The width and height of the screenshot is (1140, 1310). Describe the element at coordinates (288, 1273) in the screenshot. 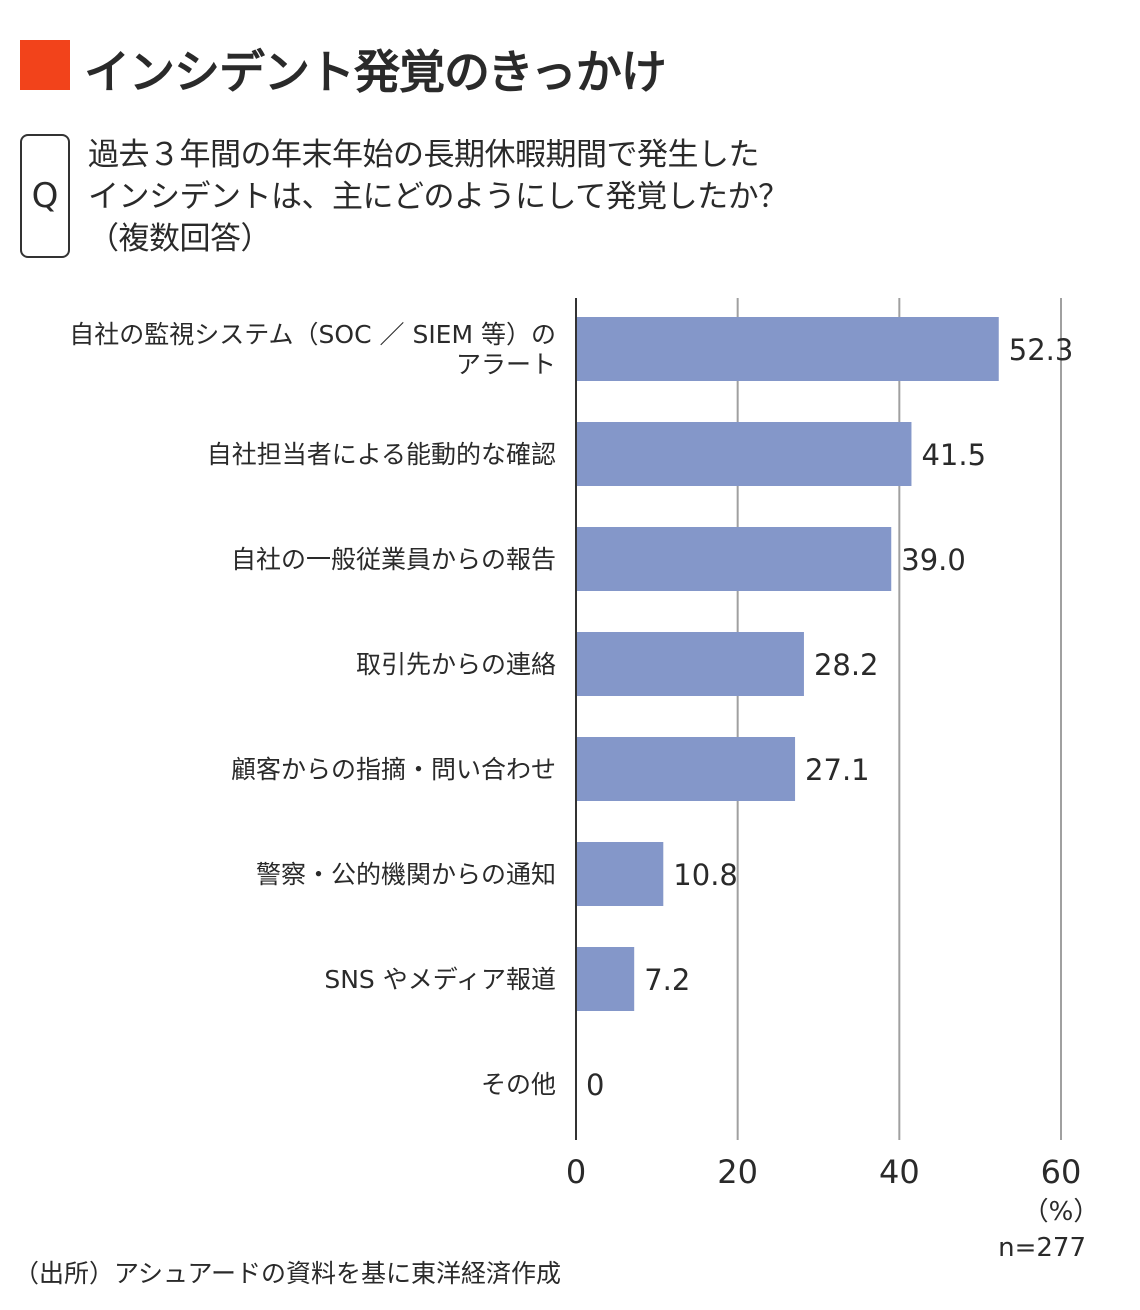

I see `source-note: （出所）アシュアードの資料を基に東洋経済作成` at that location.